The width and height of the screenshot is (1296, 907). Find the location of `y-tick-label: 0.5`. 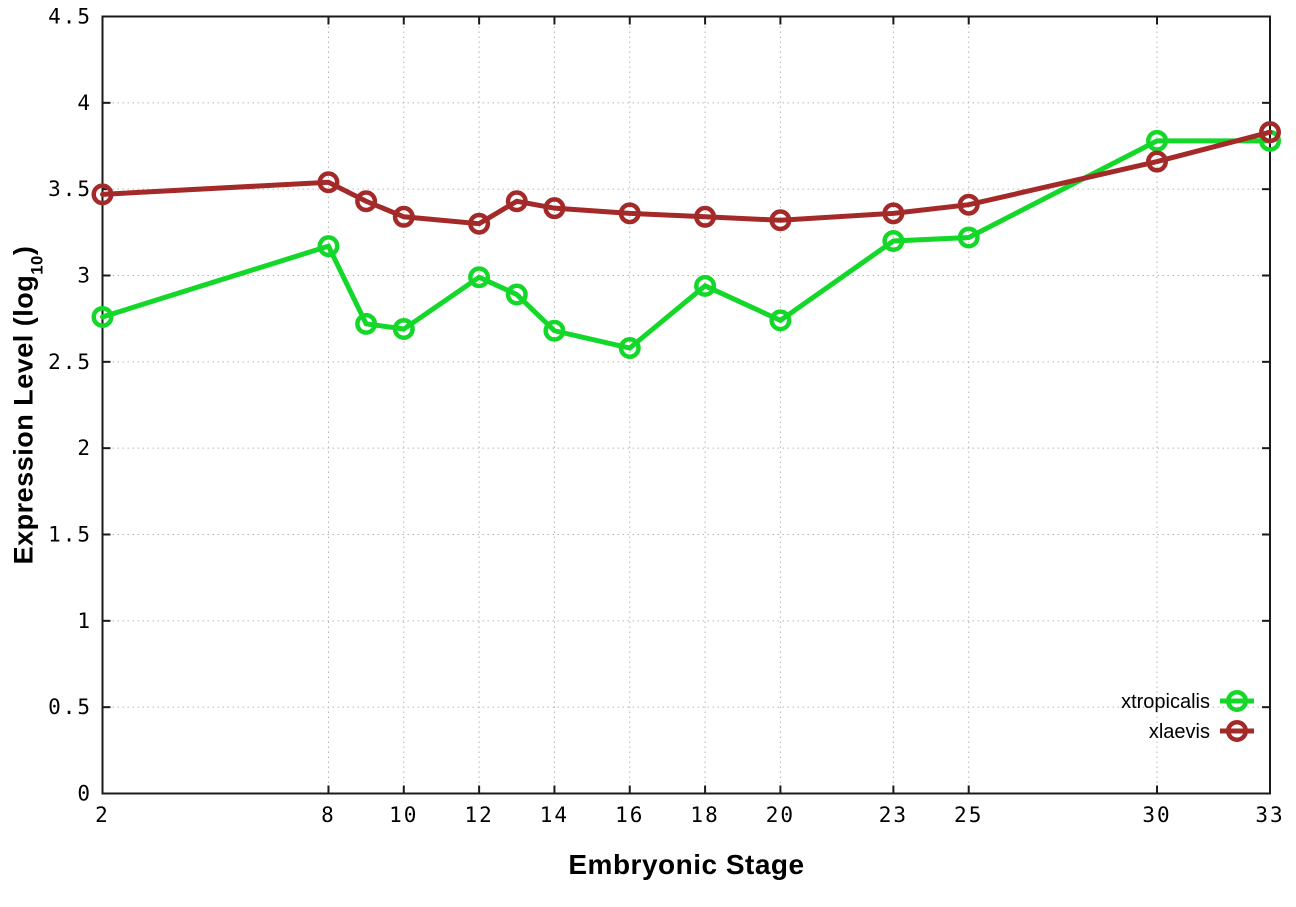

y-tick-label: 0.5 is located at coordinates (70, 707).